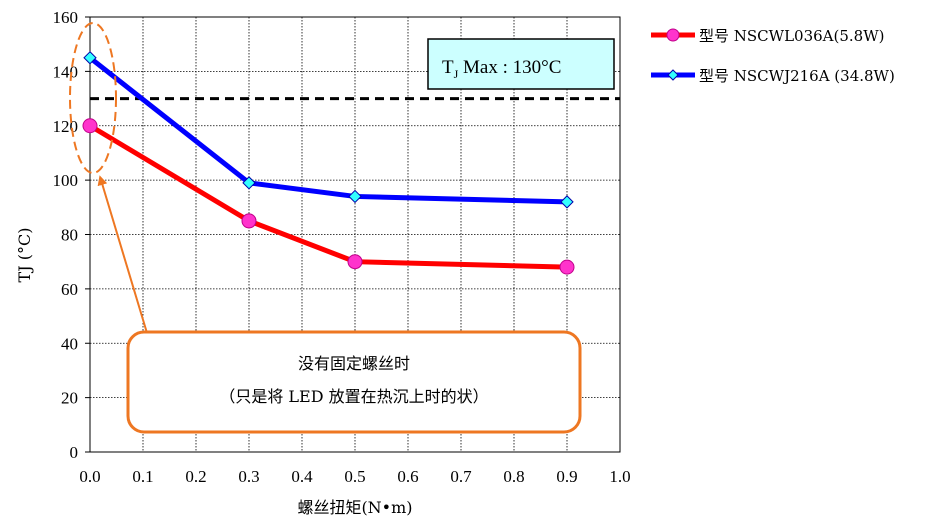 The width and height of the screenshot is (940, 525). Describe the element at coordinates (791, 36) in the screenshot. I see `legend-label: 型号 NSCWL036A(5.8W)` at that location.